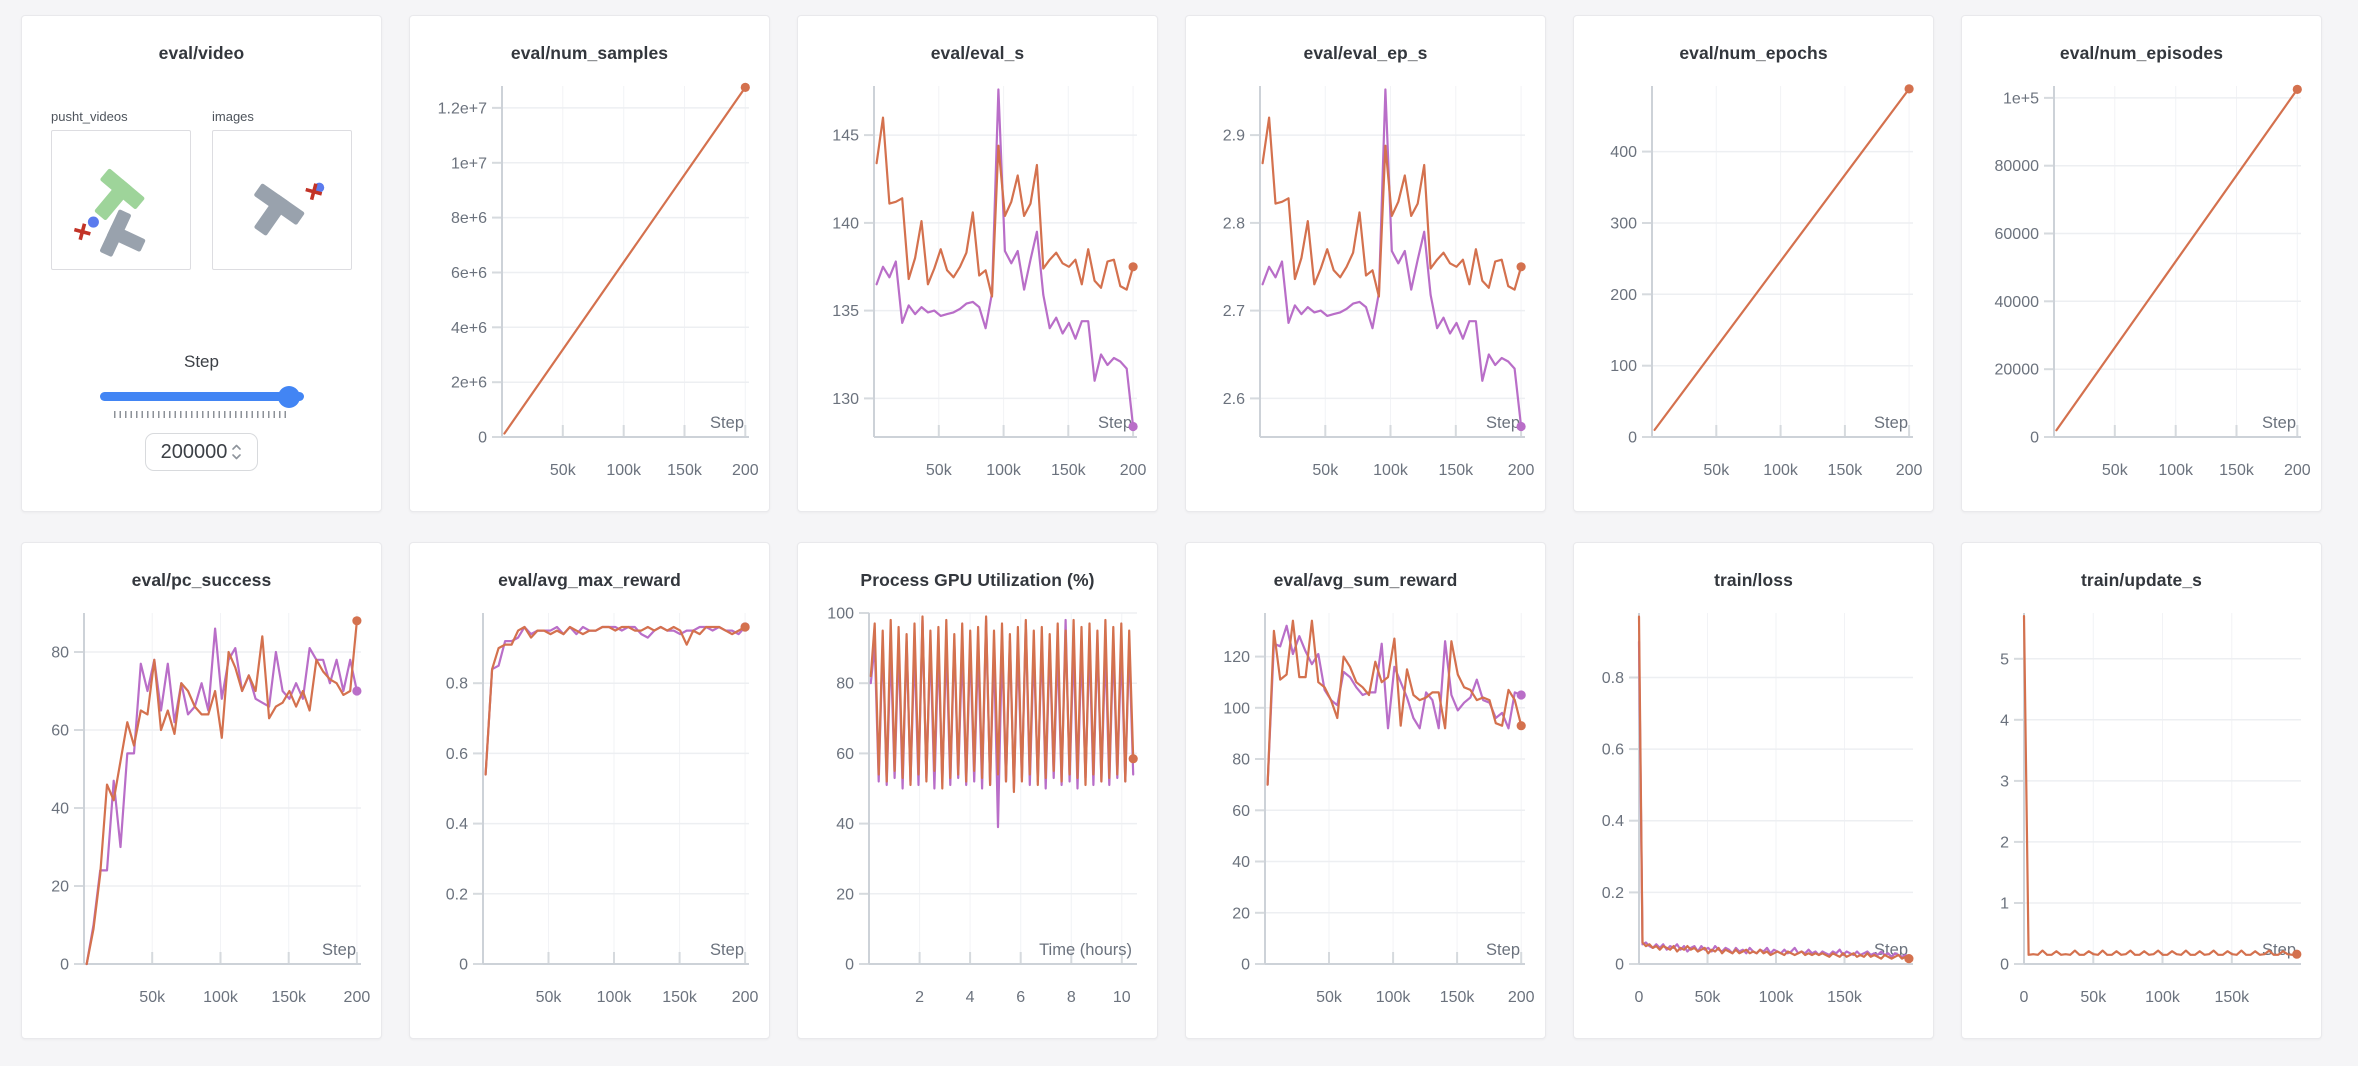  Describe the element at coordinates (1623, 152) in the screenshot. I see `svg-text: 400` at that location.